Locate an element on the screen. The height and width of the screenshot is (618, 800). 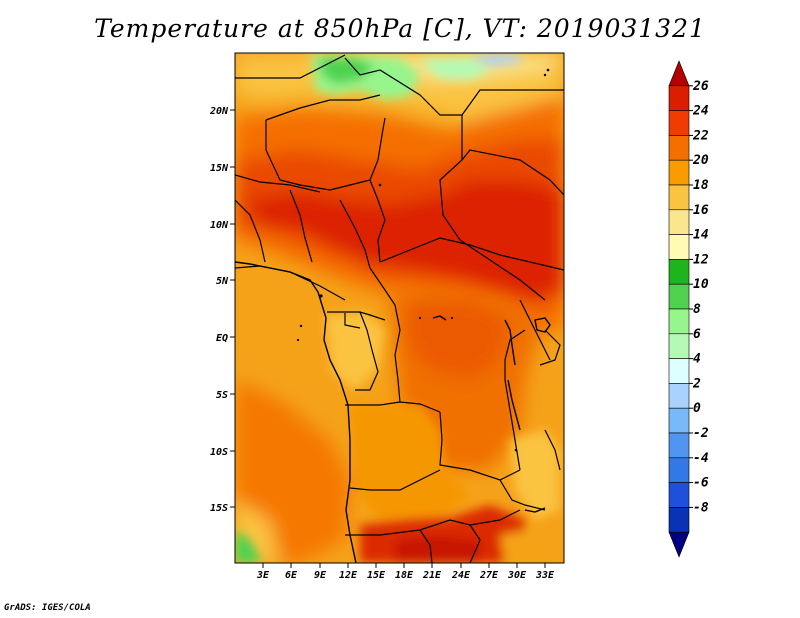
colorbar-label: 6 is located at coordinates (697, 334).